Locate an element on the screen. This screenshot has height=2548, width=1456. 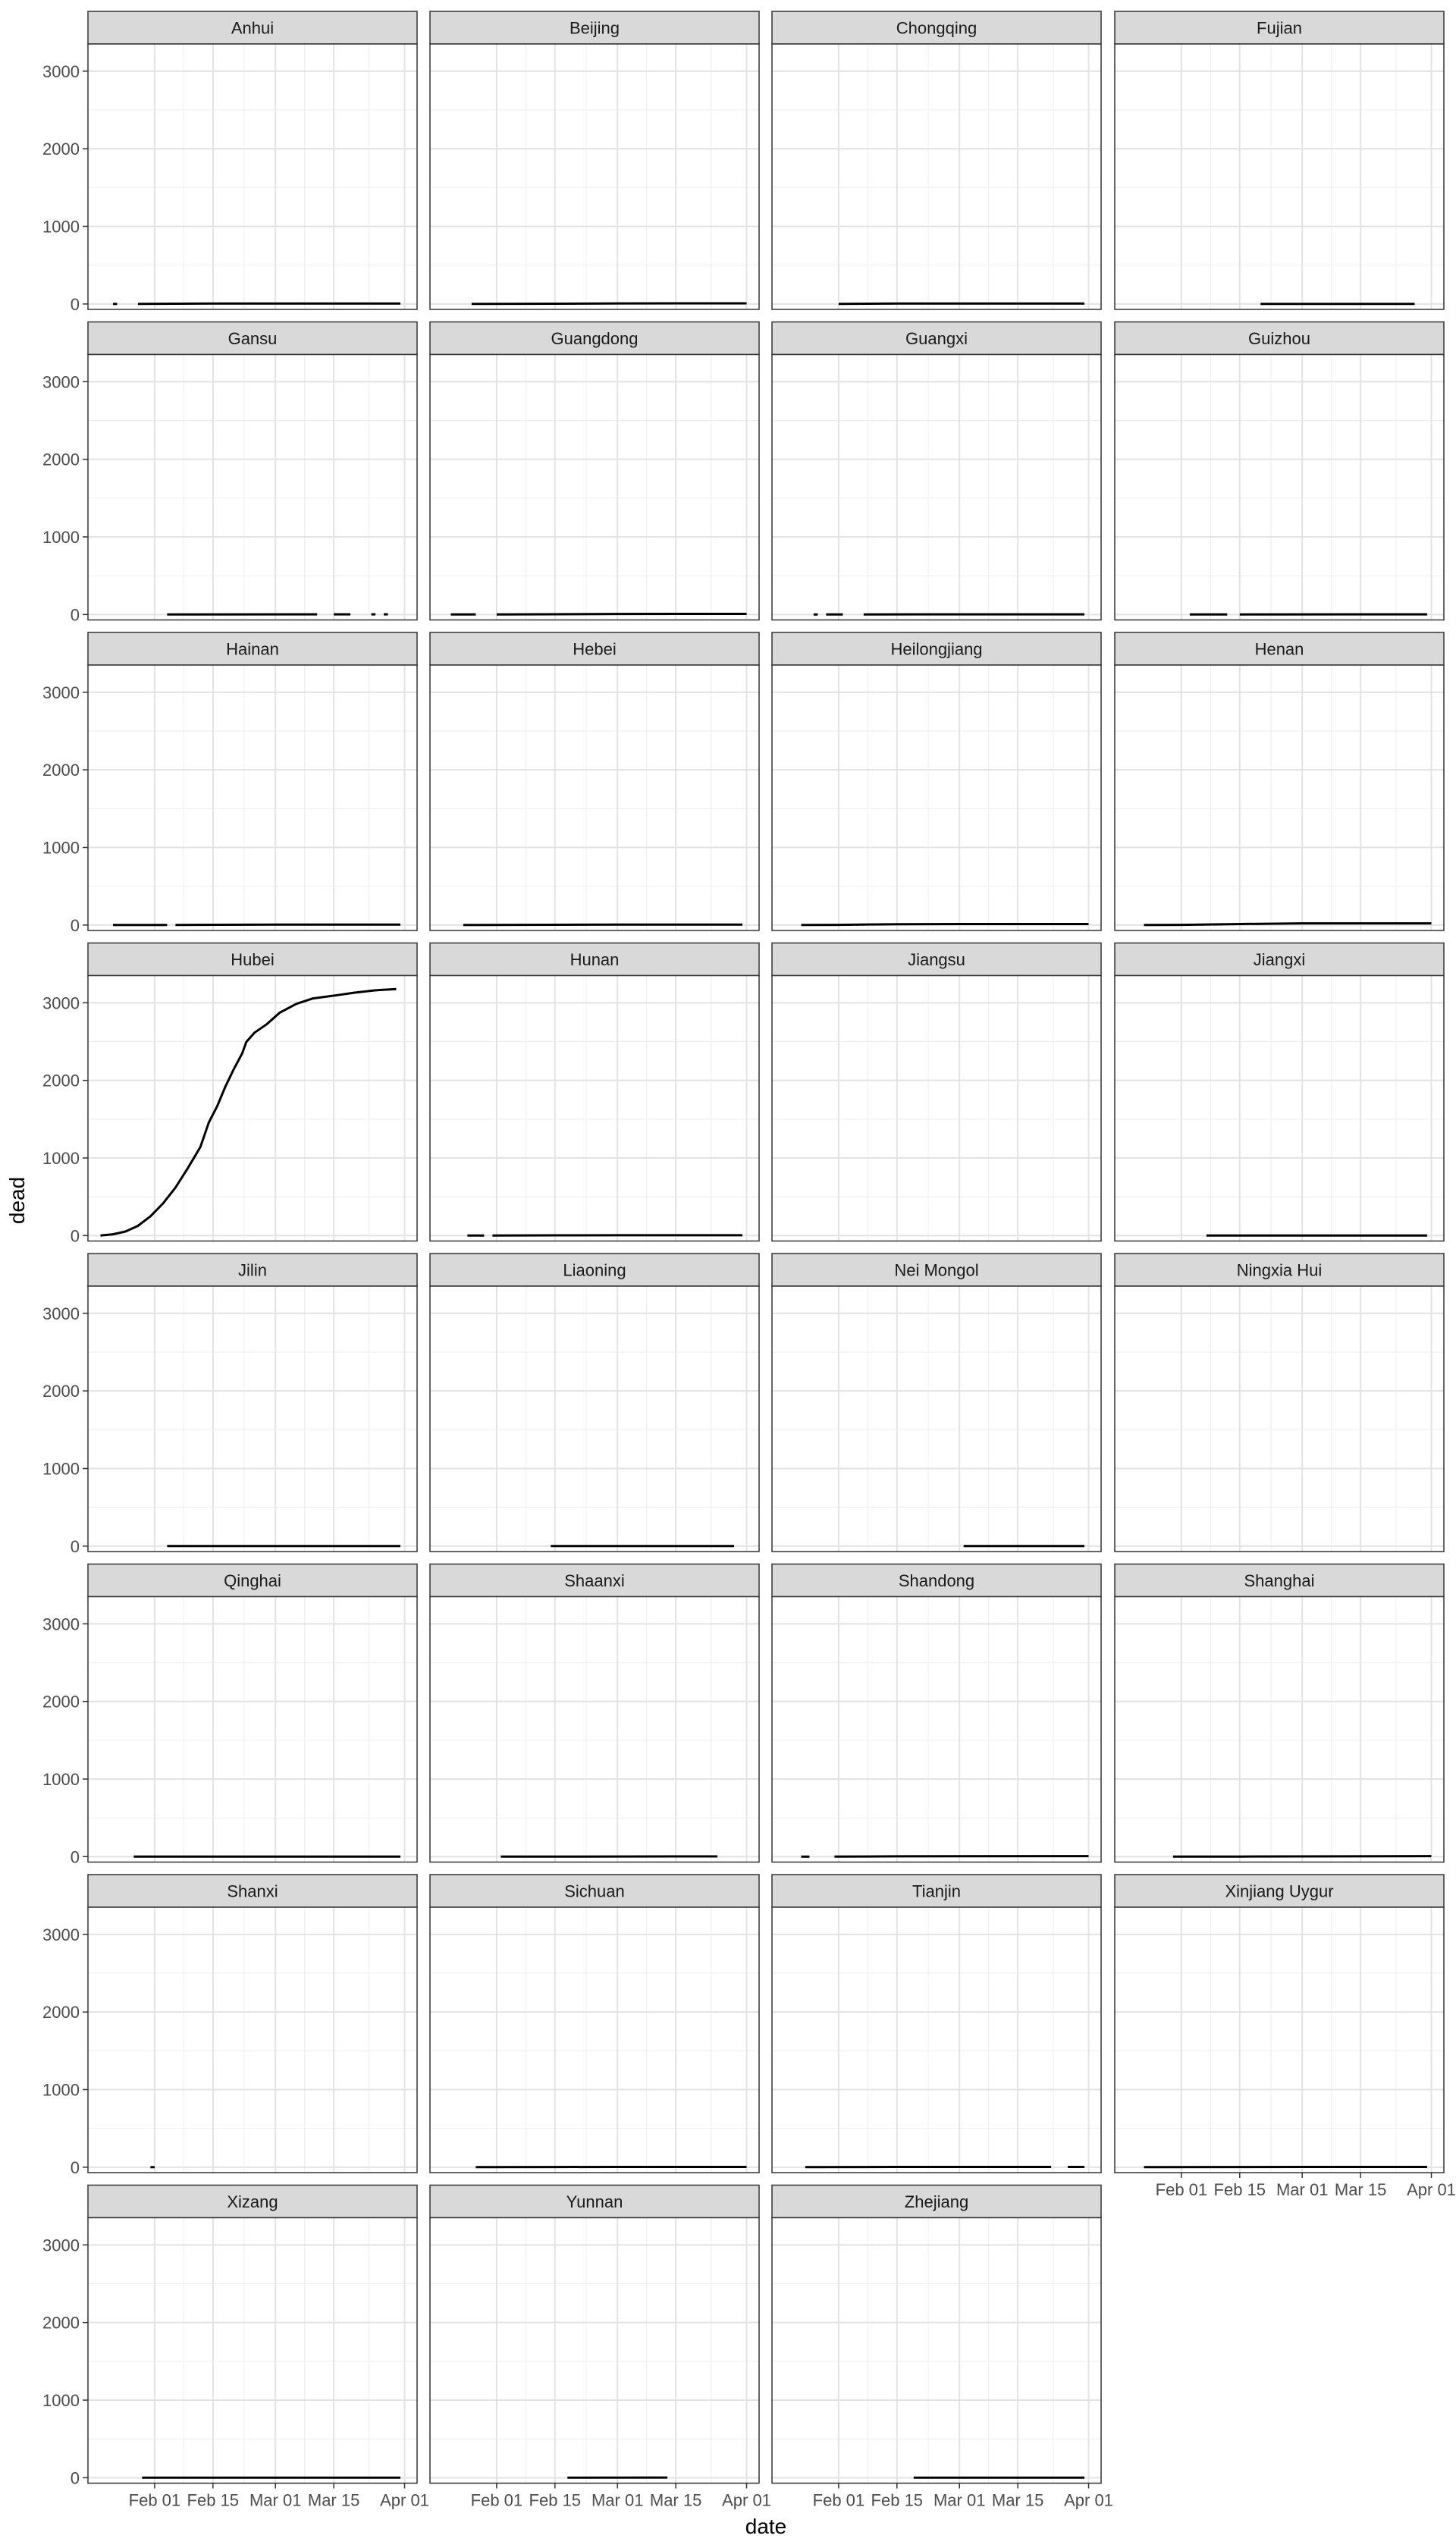
facet-title: Jilin is located at coordinates (252, 1270).